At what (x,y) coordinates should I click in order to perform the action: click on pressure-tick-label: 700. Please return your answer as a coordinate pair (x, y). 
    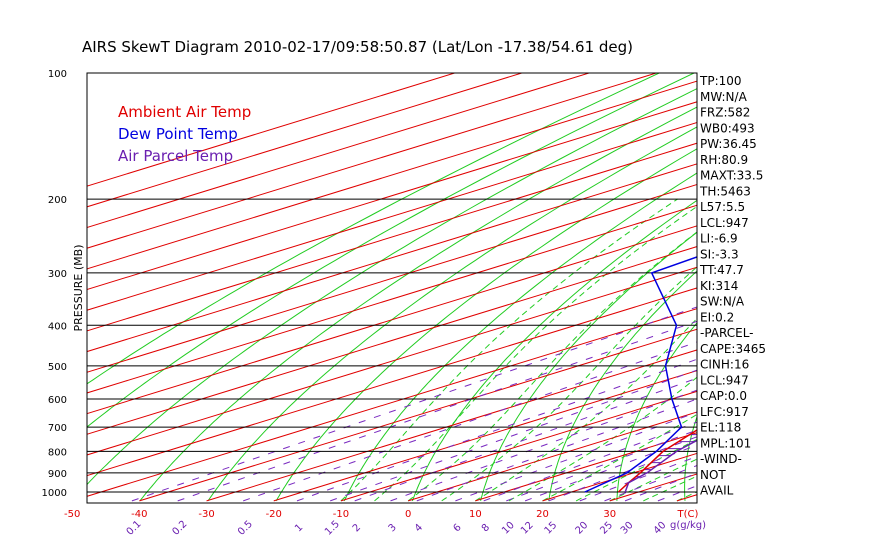
    Looking at the image, I should click on (57, 428).